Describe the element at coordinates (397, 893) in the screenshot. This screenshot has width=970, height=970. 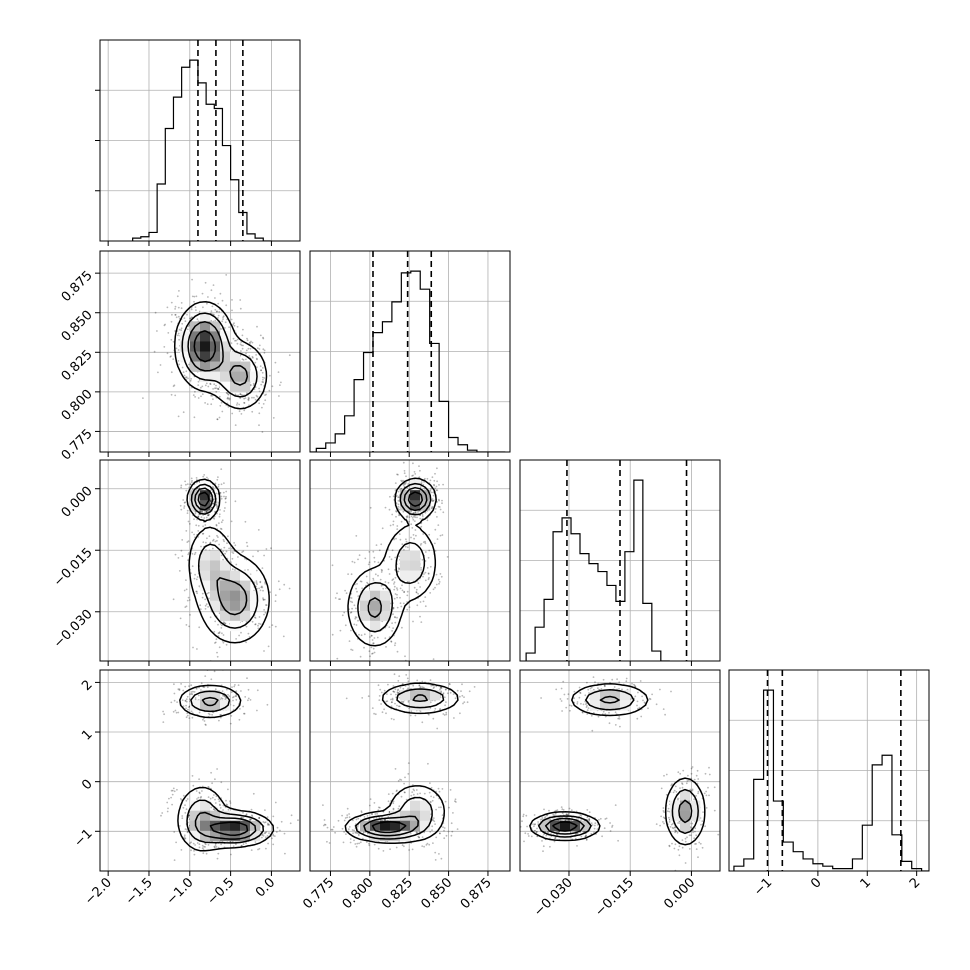
I see `x-tick-label: 0.825` at that location.